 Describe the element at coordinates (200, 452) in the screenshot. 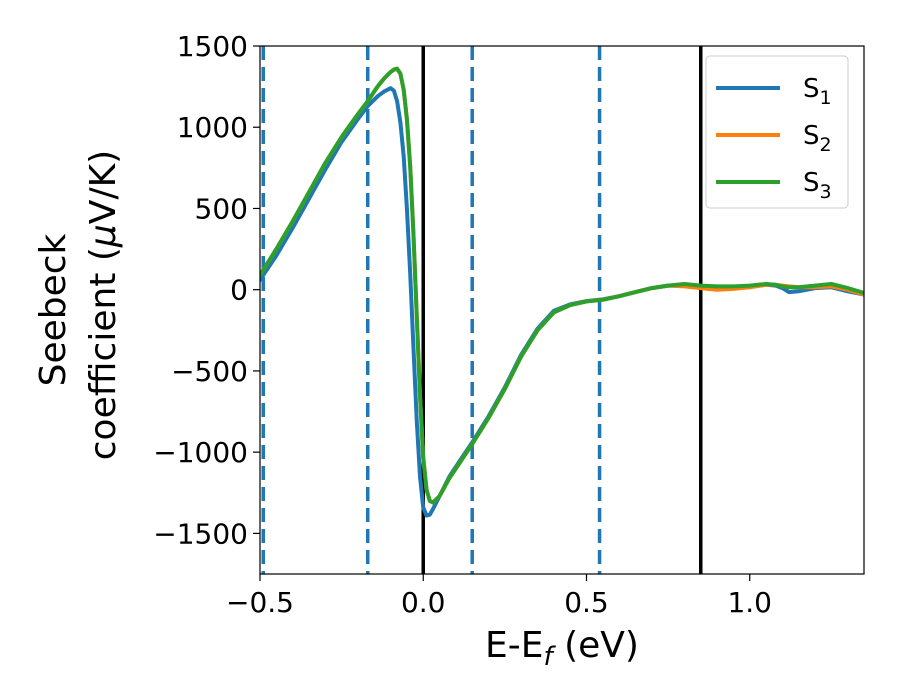

I see `y-tick-label: −1000` at that location.